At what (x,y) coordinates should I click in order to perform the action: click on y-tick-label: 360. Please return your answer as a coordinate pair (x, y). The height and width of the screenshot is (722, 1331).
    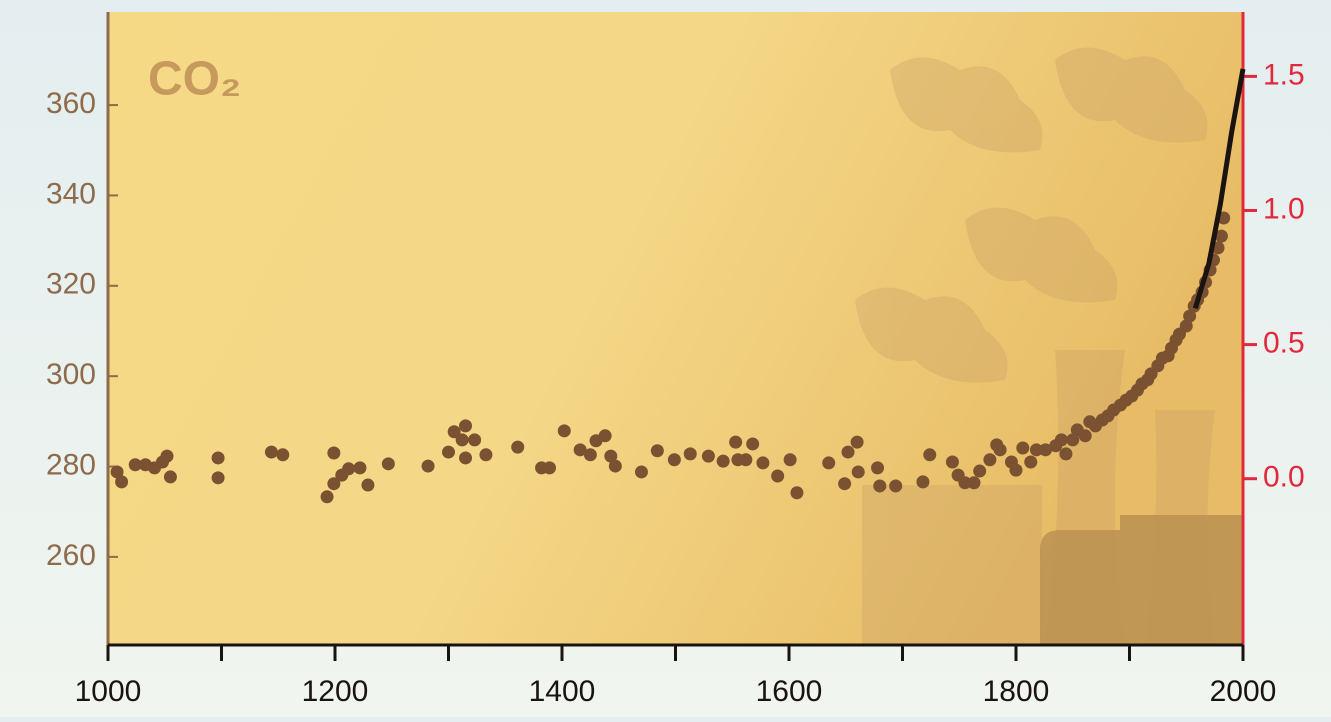
    Looking at the image, I should click on (71, 103).